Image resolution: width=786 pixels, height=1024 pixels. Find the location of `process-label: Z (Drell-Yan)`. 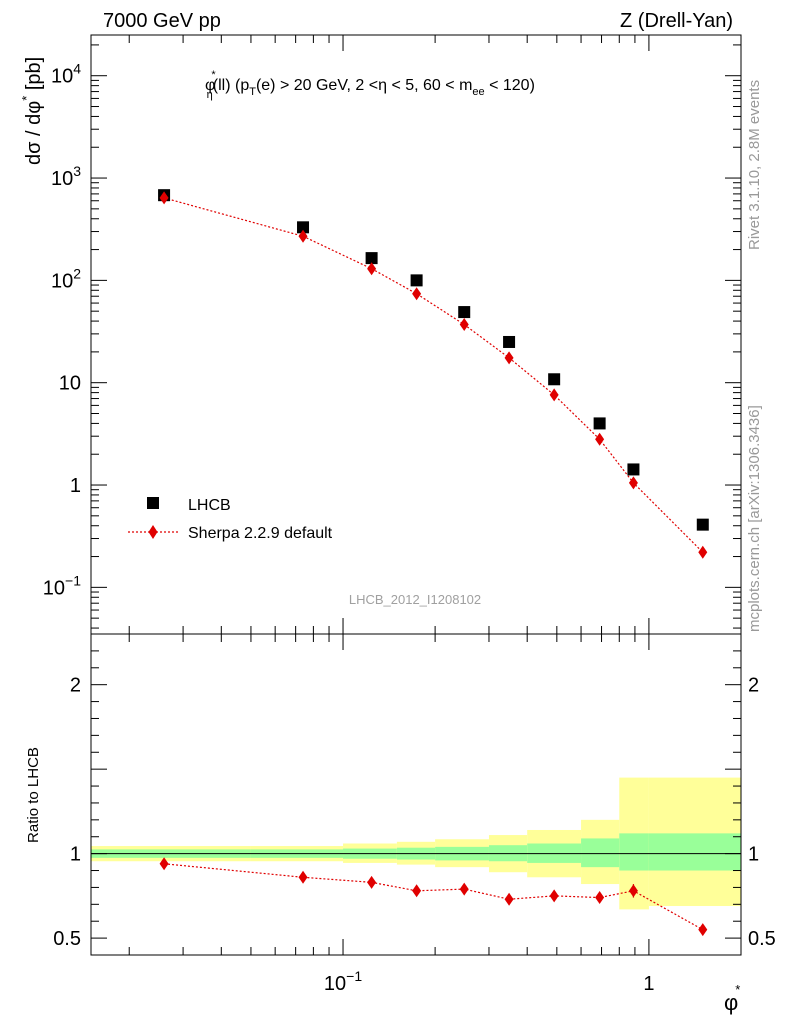

process-label: Z (Drell-Yan) is located at coordinates (676, 21).